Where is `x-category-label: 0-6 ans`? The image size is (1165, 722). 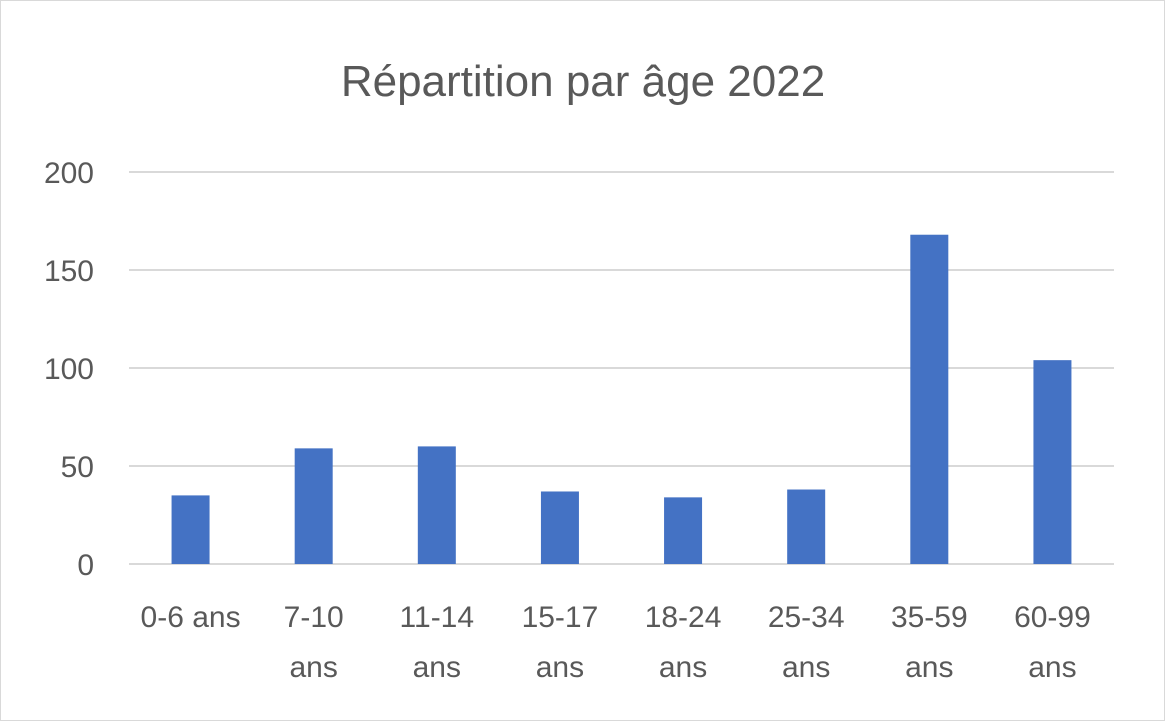 x-category-label: 0-6 ans is located at coordinates (191, 617).